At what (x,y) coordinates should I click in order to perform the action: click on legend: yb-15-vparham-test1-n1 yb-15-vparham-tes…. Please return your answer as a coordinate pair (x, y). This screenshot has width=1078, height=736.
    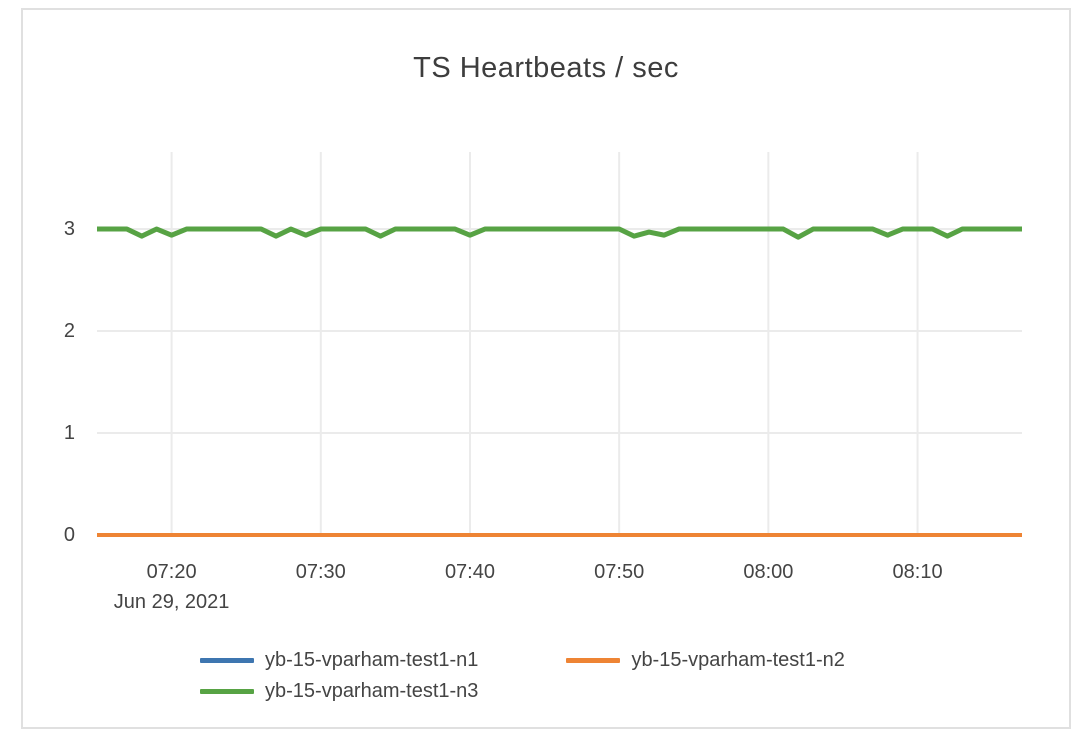
    Looking at the image, I should click on (522, 675).